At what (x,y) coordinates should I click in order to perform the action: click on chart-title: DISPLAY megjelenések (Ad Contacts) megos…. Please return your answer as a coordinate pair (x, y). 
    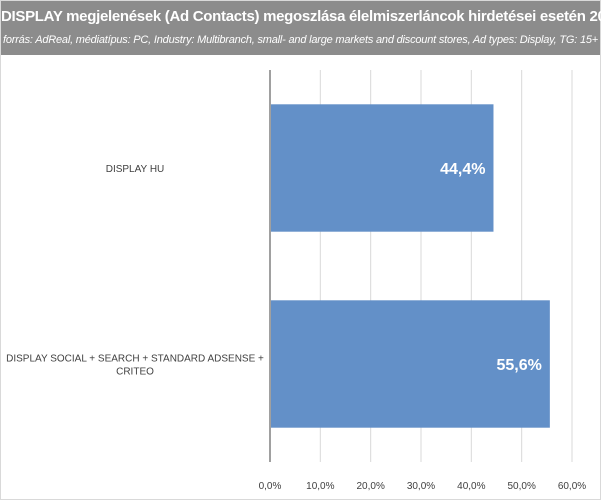
    Looking at the image, I should click on (302, 16).